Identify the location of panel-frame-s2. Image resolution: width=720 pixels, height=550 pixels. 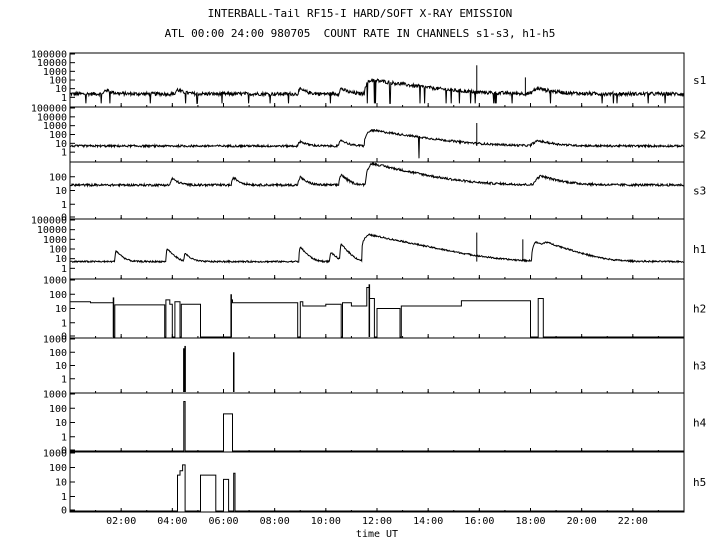
(377, 134).